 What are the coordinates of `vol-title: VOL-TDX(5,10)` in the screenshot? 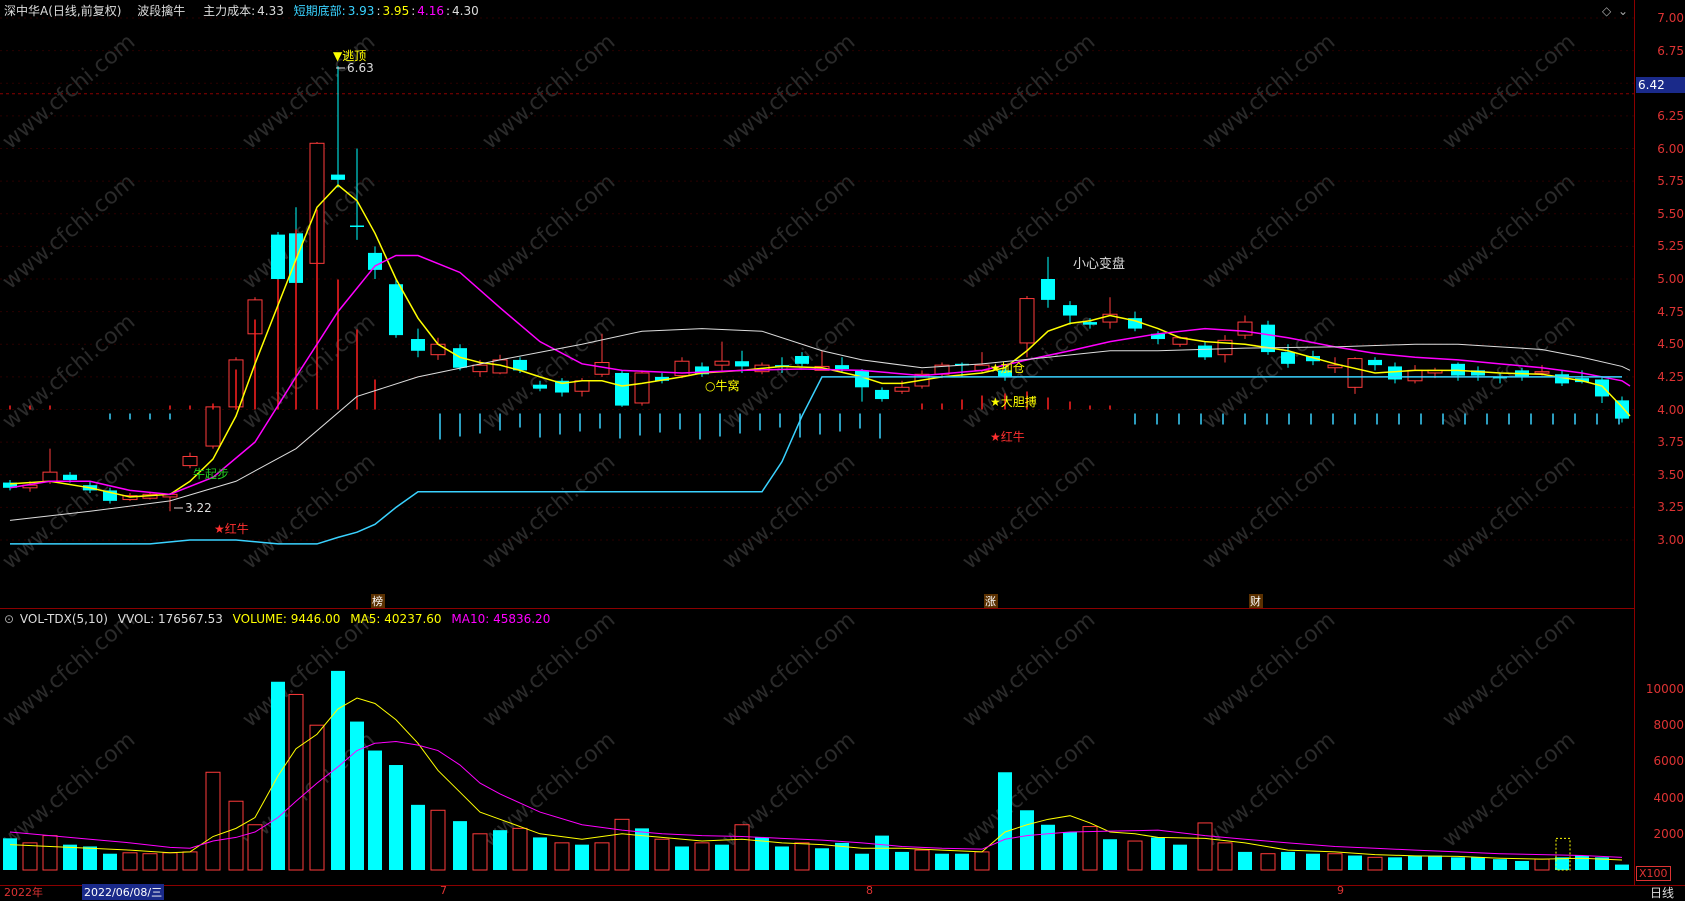 It's located at (63, 619).